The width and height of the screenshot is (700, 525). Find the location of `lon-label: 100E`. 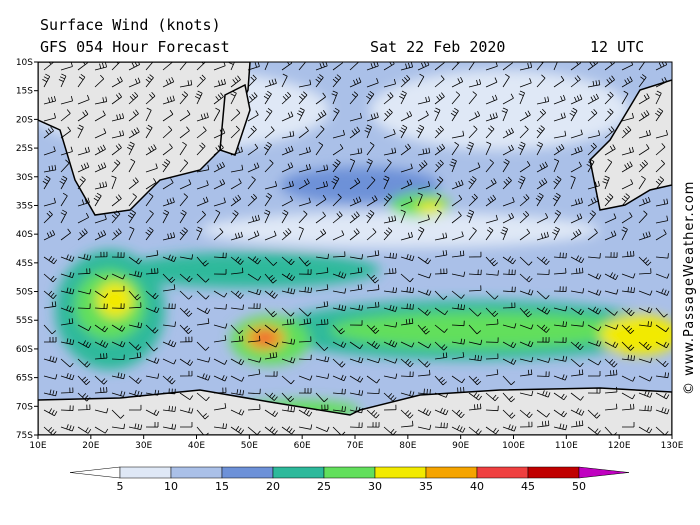

lon-label: 100E is located at coordinates (513, 446).